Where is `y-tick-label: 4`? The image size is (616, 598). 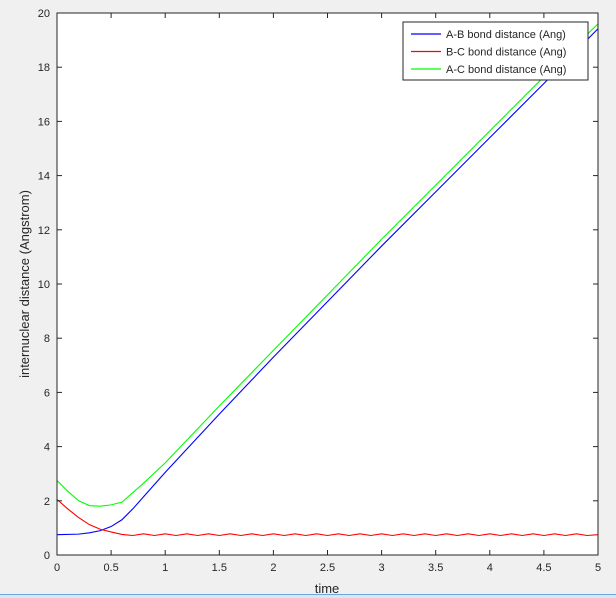
y-tick-label: 4 is located at coordinates (47, 448).